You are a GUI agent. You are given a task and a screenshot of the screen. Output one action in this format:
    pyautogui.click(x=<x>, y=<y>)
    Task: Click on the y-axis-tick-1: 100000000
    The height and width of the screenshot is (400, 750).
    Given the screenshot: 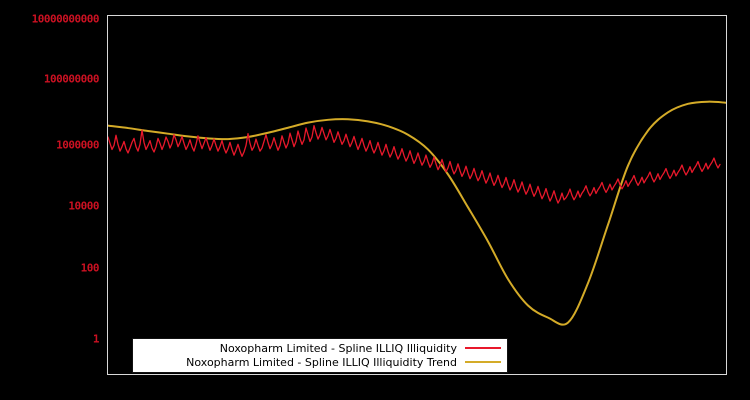 What is the action you would take?
    pyautogui.click(x=71, y=79)
    